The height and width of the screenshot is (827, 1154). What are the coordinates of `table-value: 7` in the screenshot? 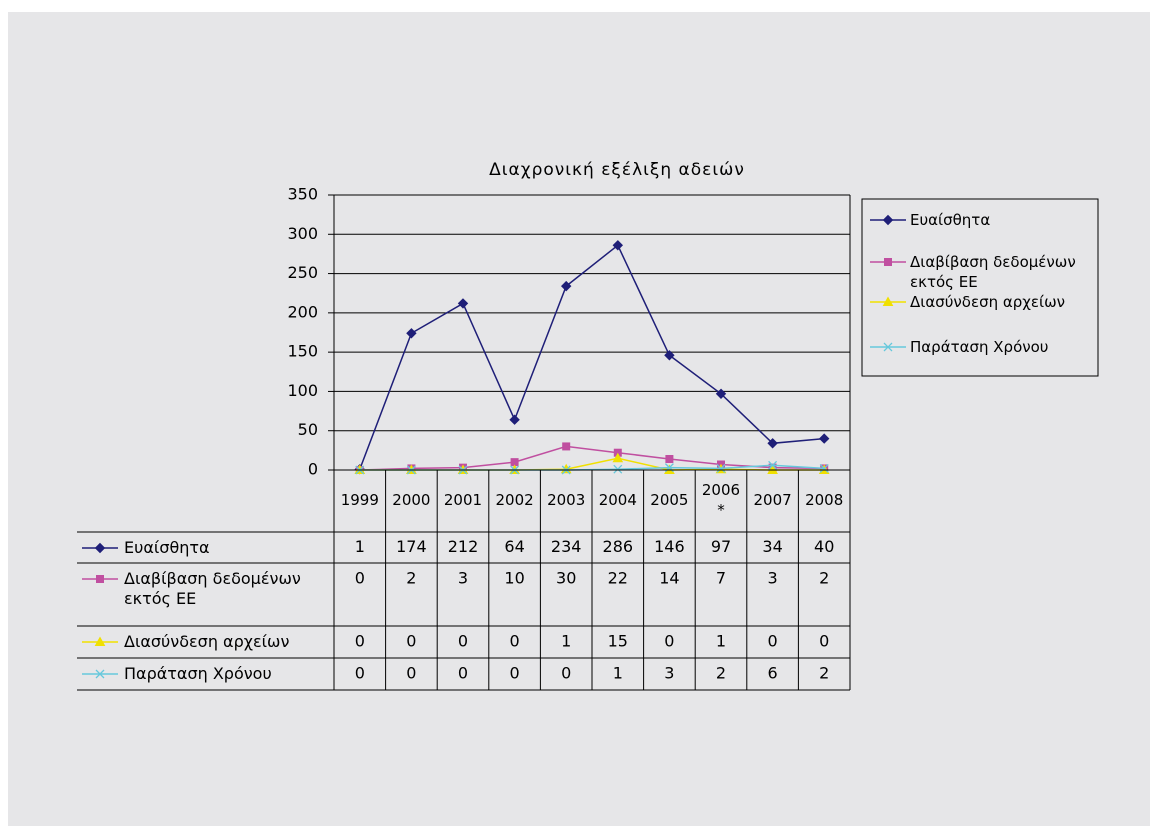 It's located at (721, 578).